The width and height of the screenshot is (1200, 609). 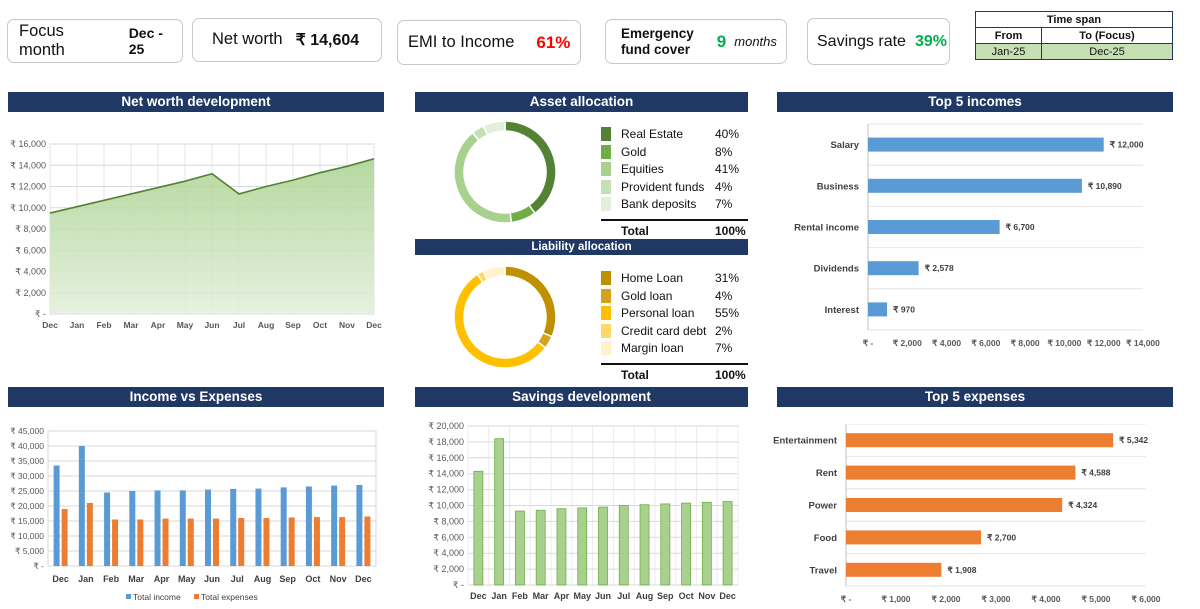 What do you see at coordinates (664, 330) in the screenshot?
I see `legend-label: Credit card debt` at bounding box center [664, 330].